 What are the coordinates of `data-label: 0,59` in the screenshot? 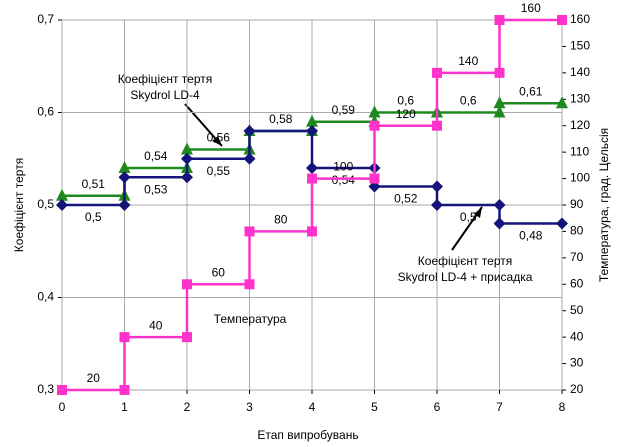 It's located at (344, 110).